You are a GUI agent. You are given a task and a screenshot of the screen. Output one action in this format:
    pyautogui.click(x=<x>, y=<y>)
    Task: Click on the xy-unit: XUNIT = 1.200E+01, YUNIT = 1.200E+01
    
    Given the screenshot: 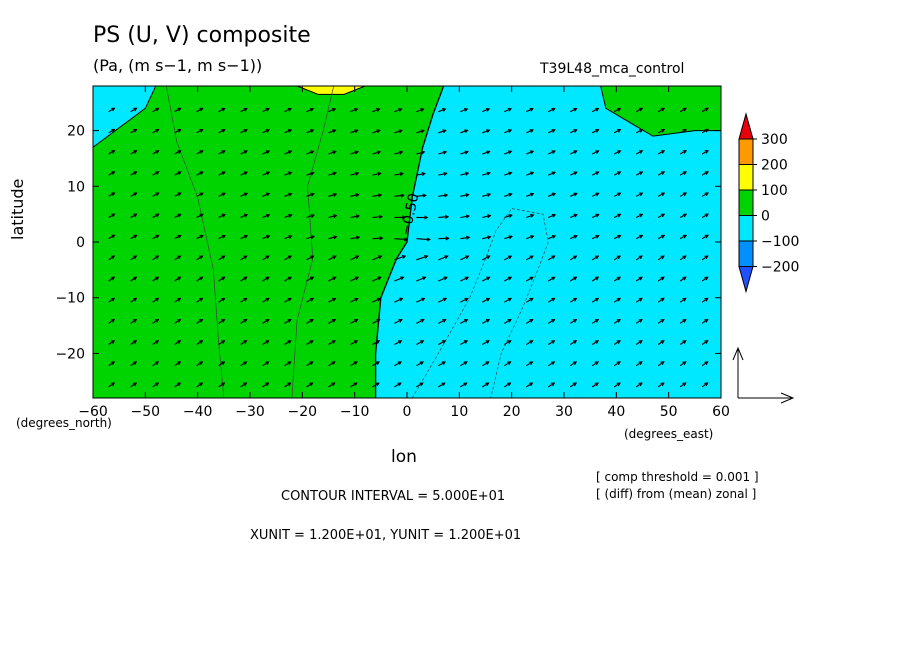 What is the action you would take?
    pyautogui.click(x=386, y=535)
    